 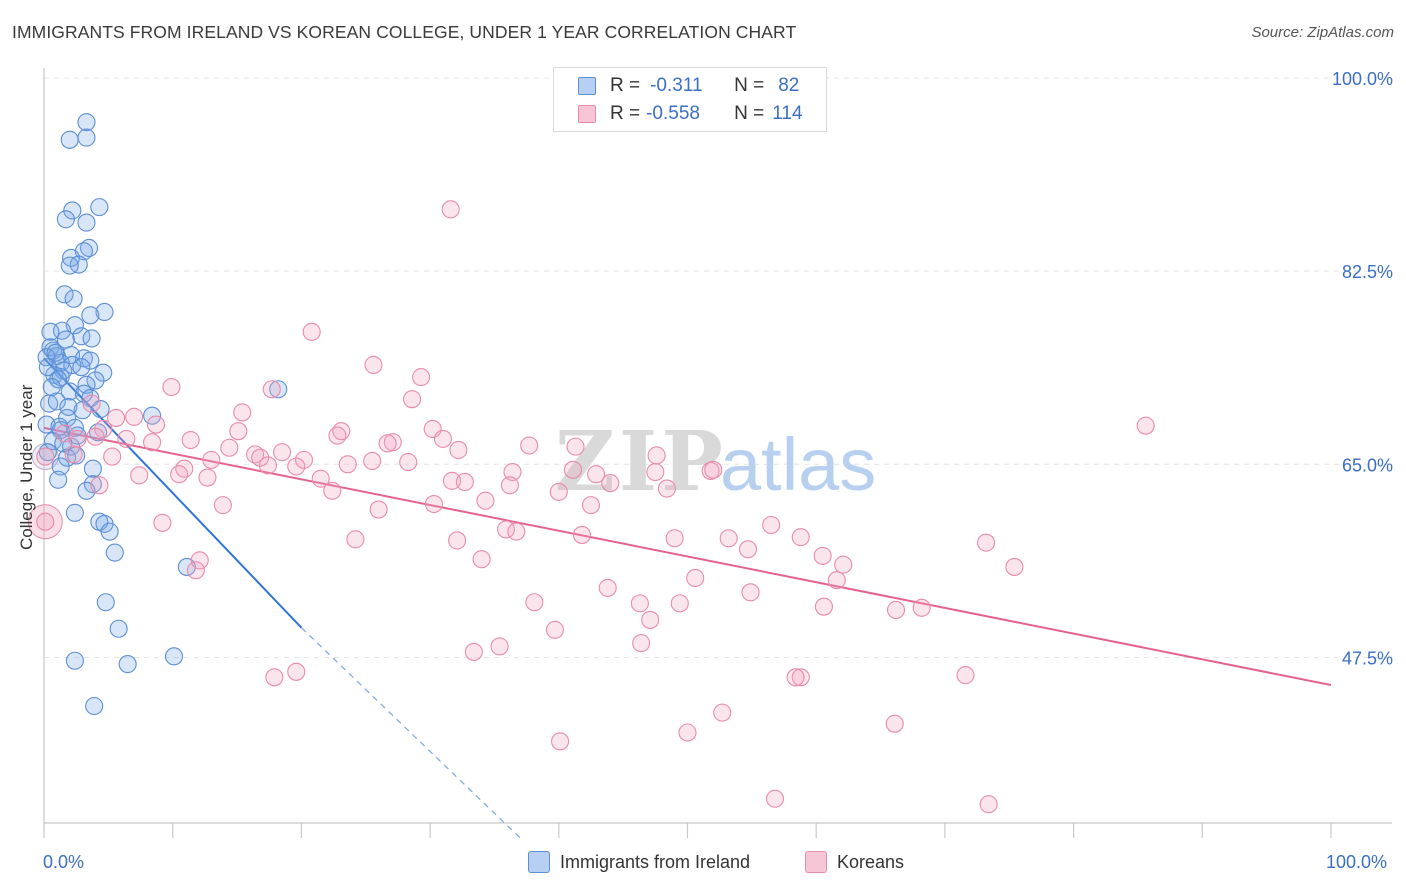 What do you see at coordinates (64, 862) in the screenshot?
I see `x-tick-label-min: 0.0%` at bounding box center [64, 862].